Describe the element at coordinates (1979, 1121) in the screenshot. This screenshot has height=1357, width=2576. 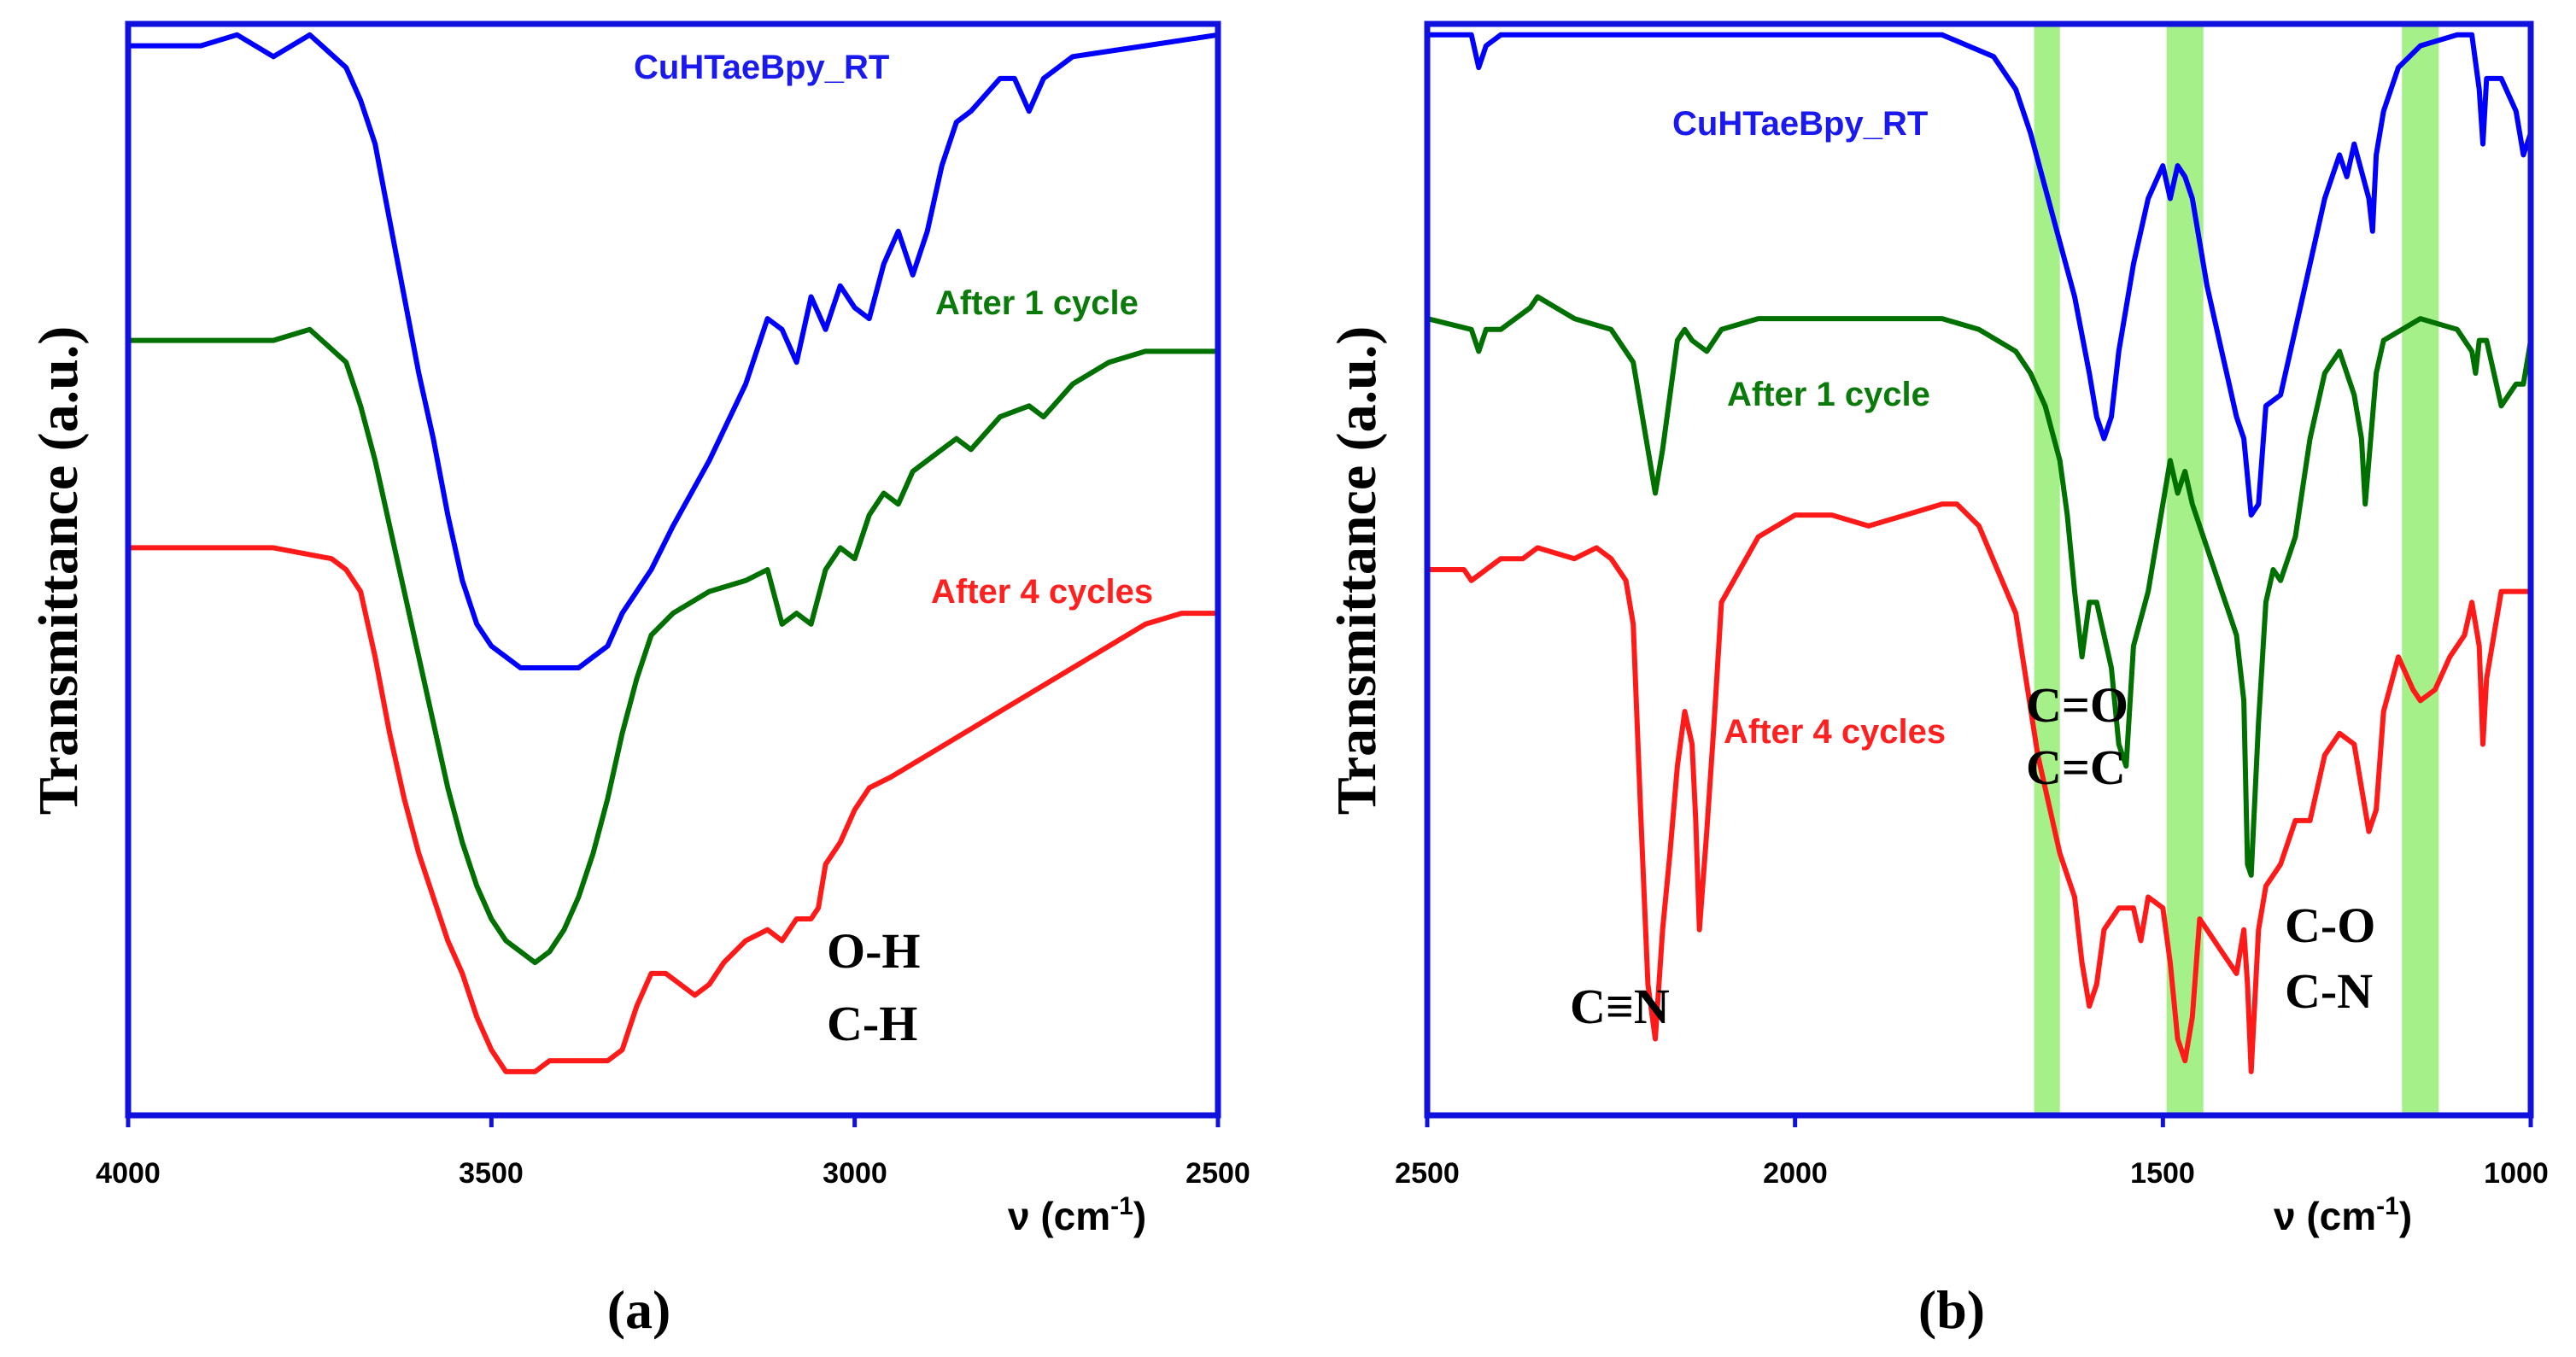
I see `panel-b-x-ticks` at that location.